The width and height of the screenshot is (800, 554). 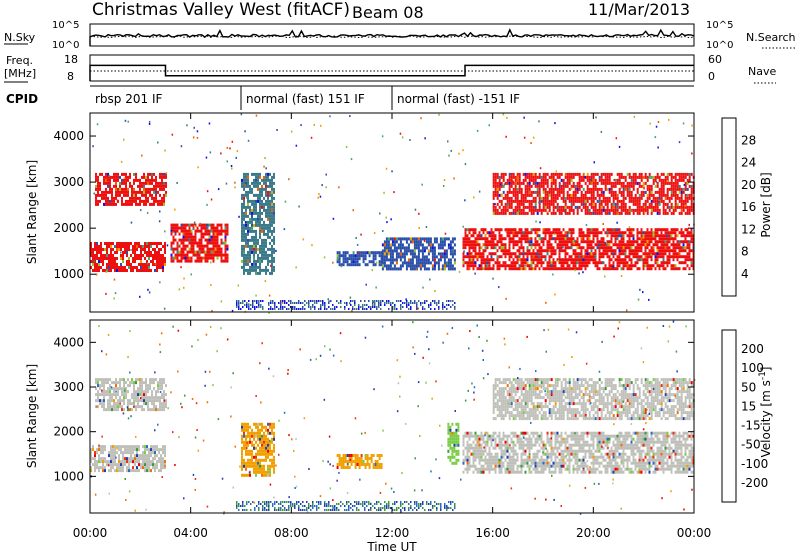 What do you see at coordinates (745, 252) in the screenshot?
I see `colorbar-tick-label: 8` at bounding box center [745, 252].